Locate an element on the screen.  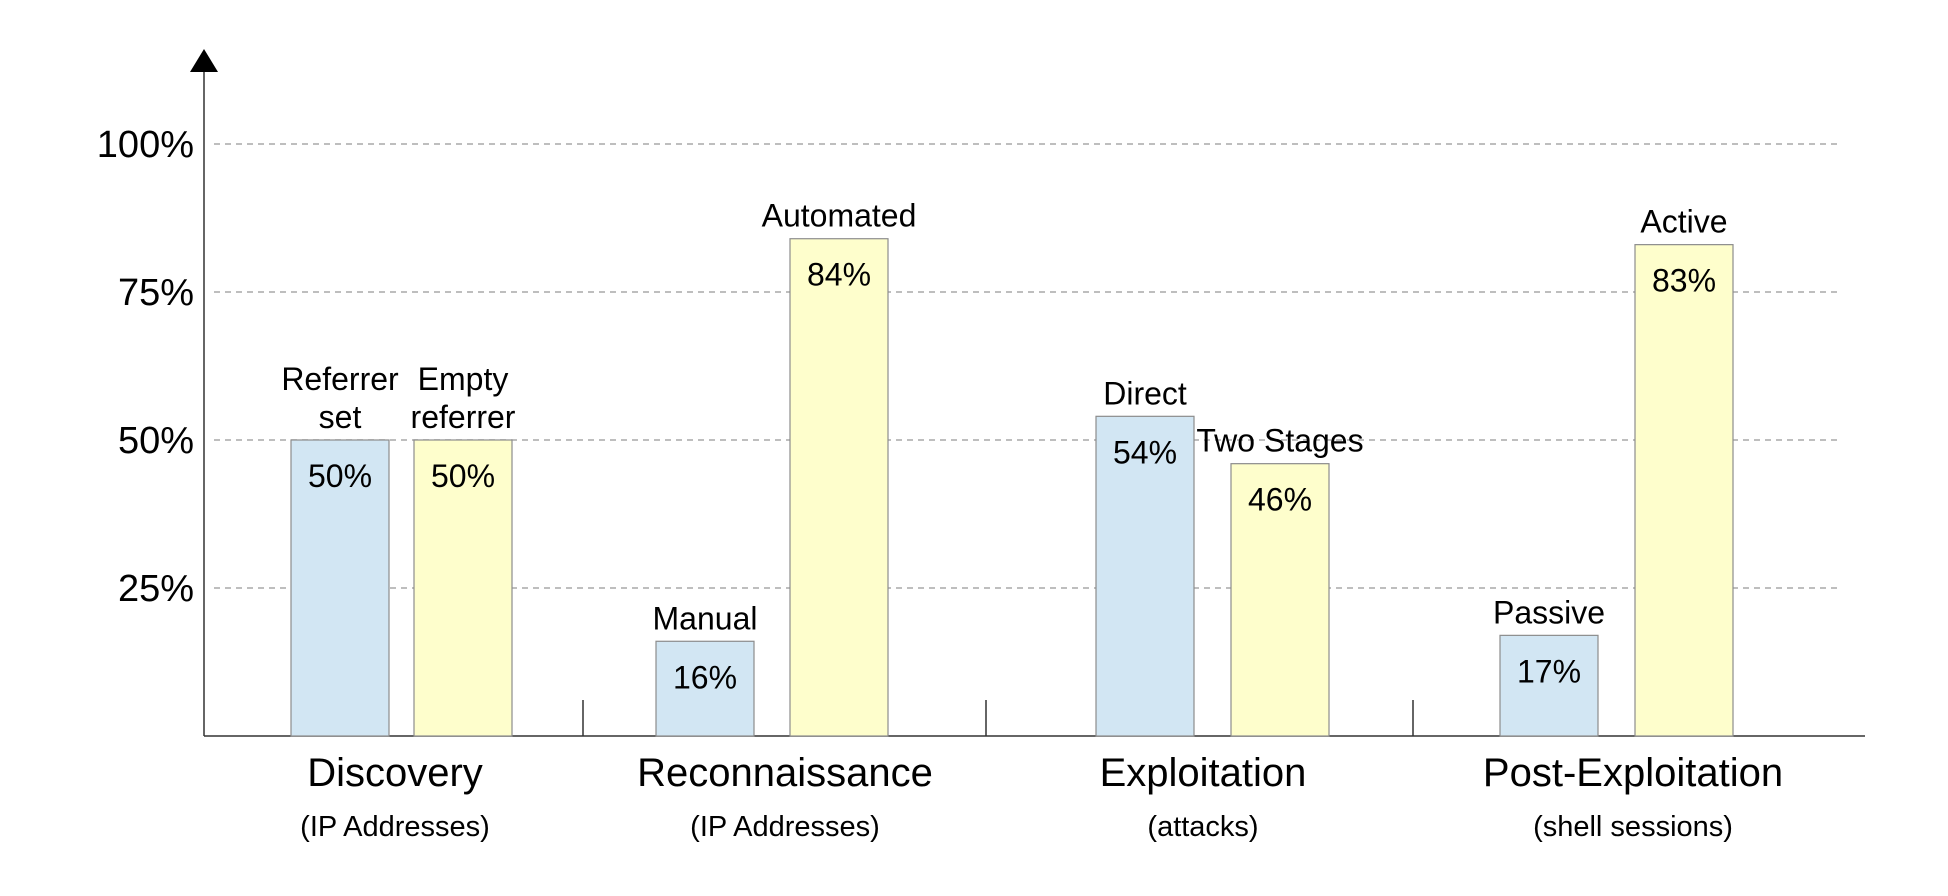
bar-category-label: Direct is located at coordinates (1145, 393).